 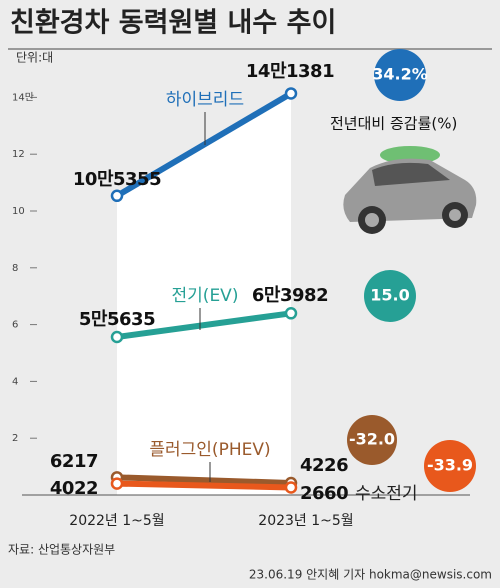 What do you see at coordinates (290, 295) in the screenshot?
I see `value-label: 6만3982` at bounding box center [290, 295].